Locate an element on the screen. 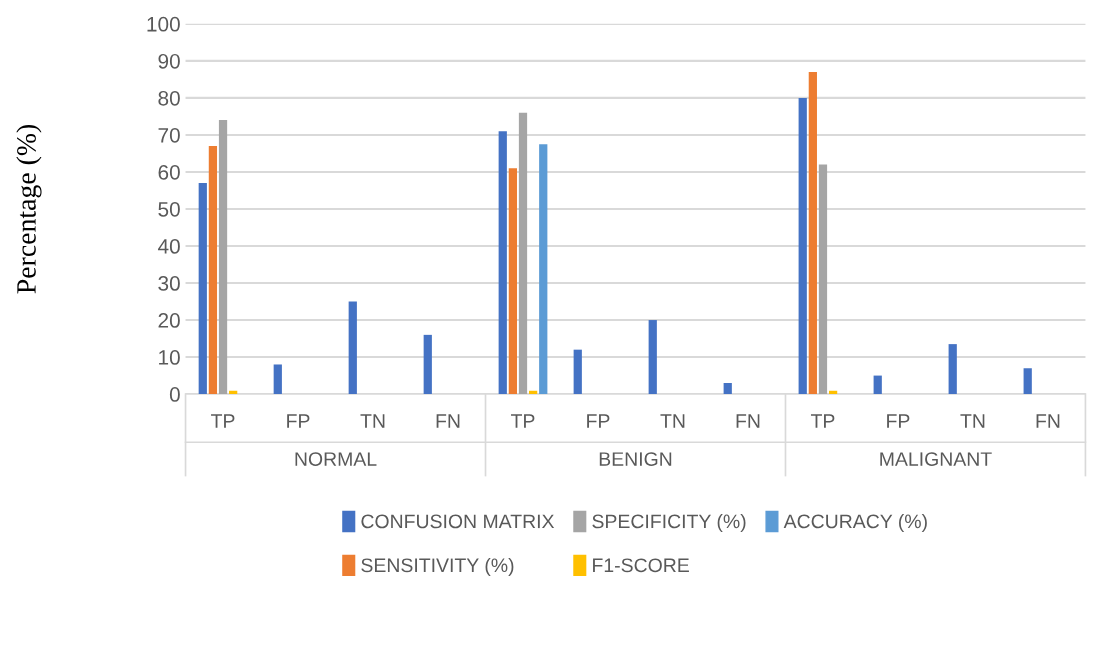 The image size is (1111, 645). y-tick-label: 80 is located at coordinates (169, 98).